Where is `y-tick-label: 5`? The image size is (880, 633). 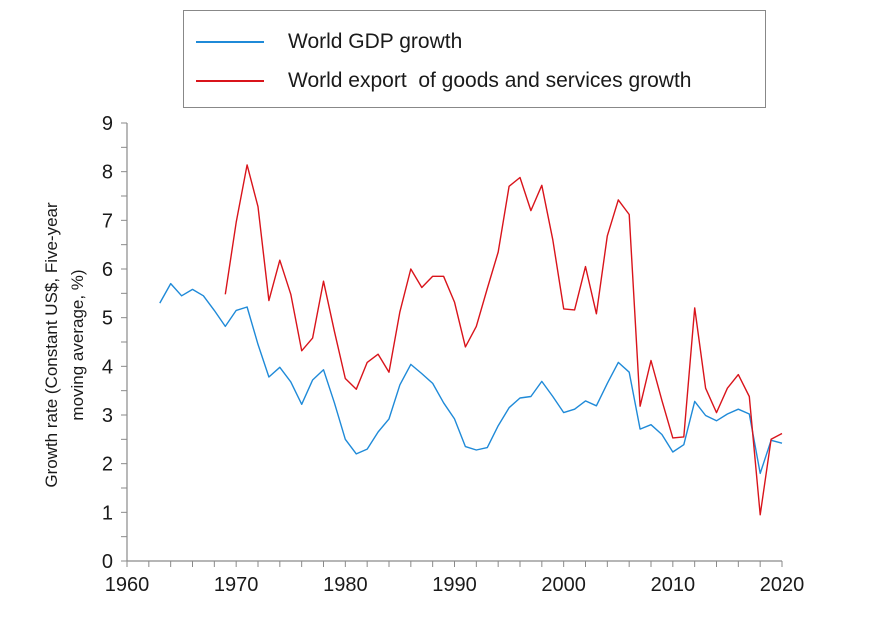 y-tick-label: 5 is located at coordinates (107, 319).